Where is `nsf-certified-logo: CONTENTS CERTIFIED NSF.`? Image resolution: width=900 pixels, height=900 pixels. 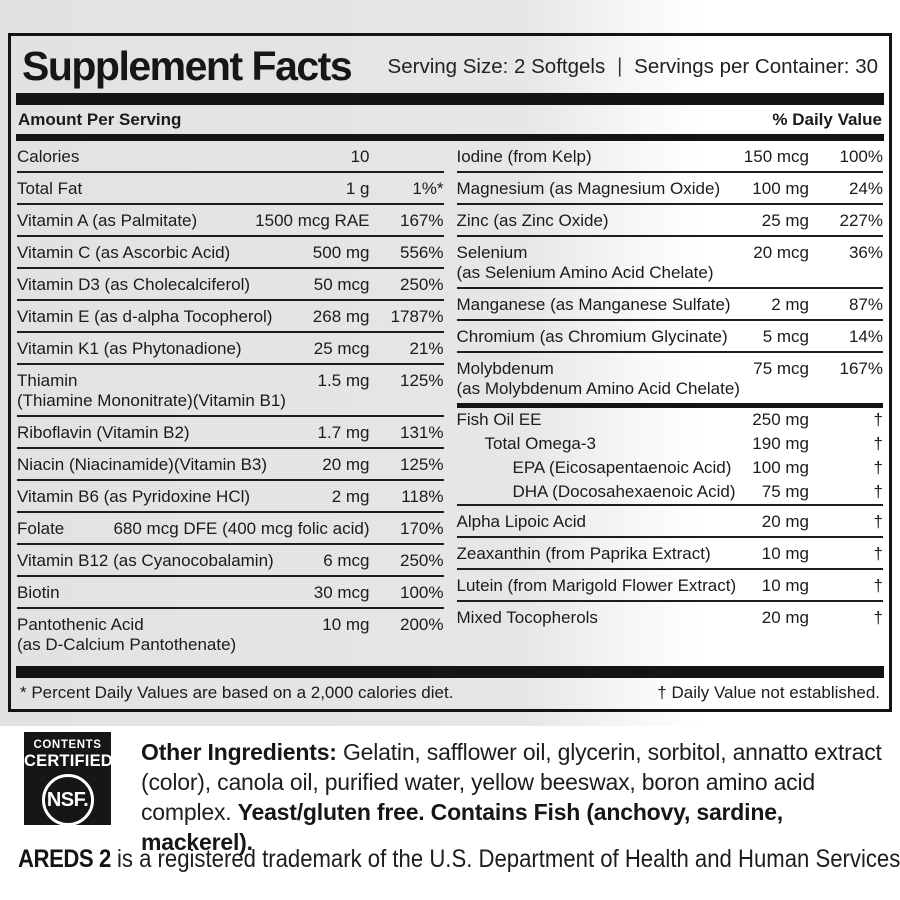 nsf-certified-logo: CONTENTS CERTIFIED NSF. is located at coordinates (68, 779).